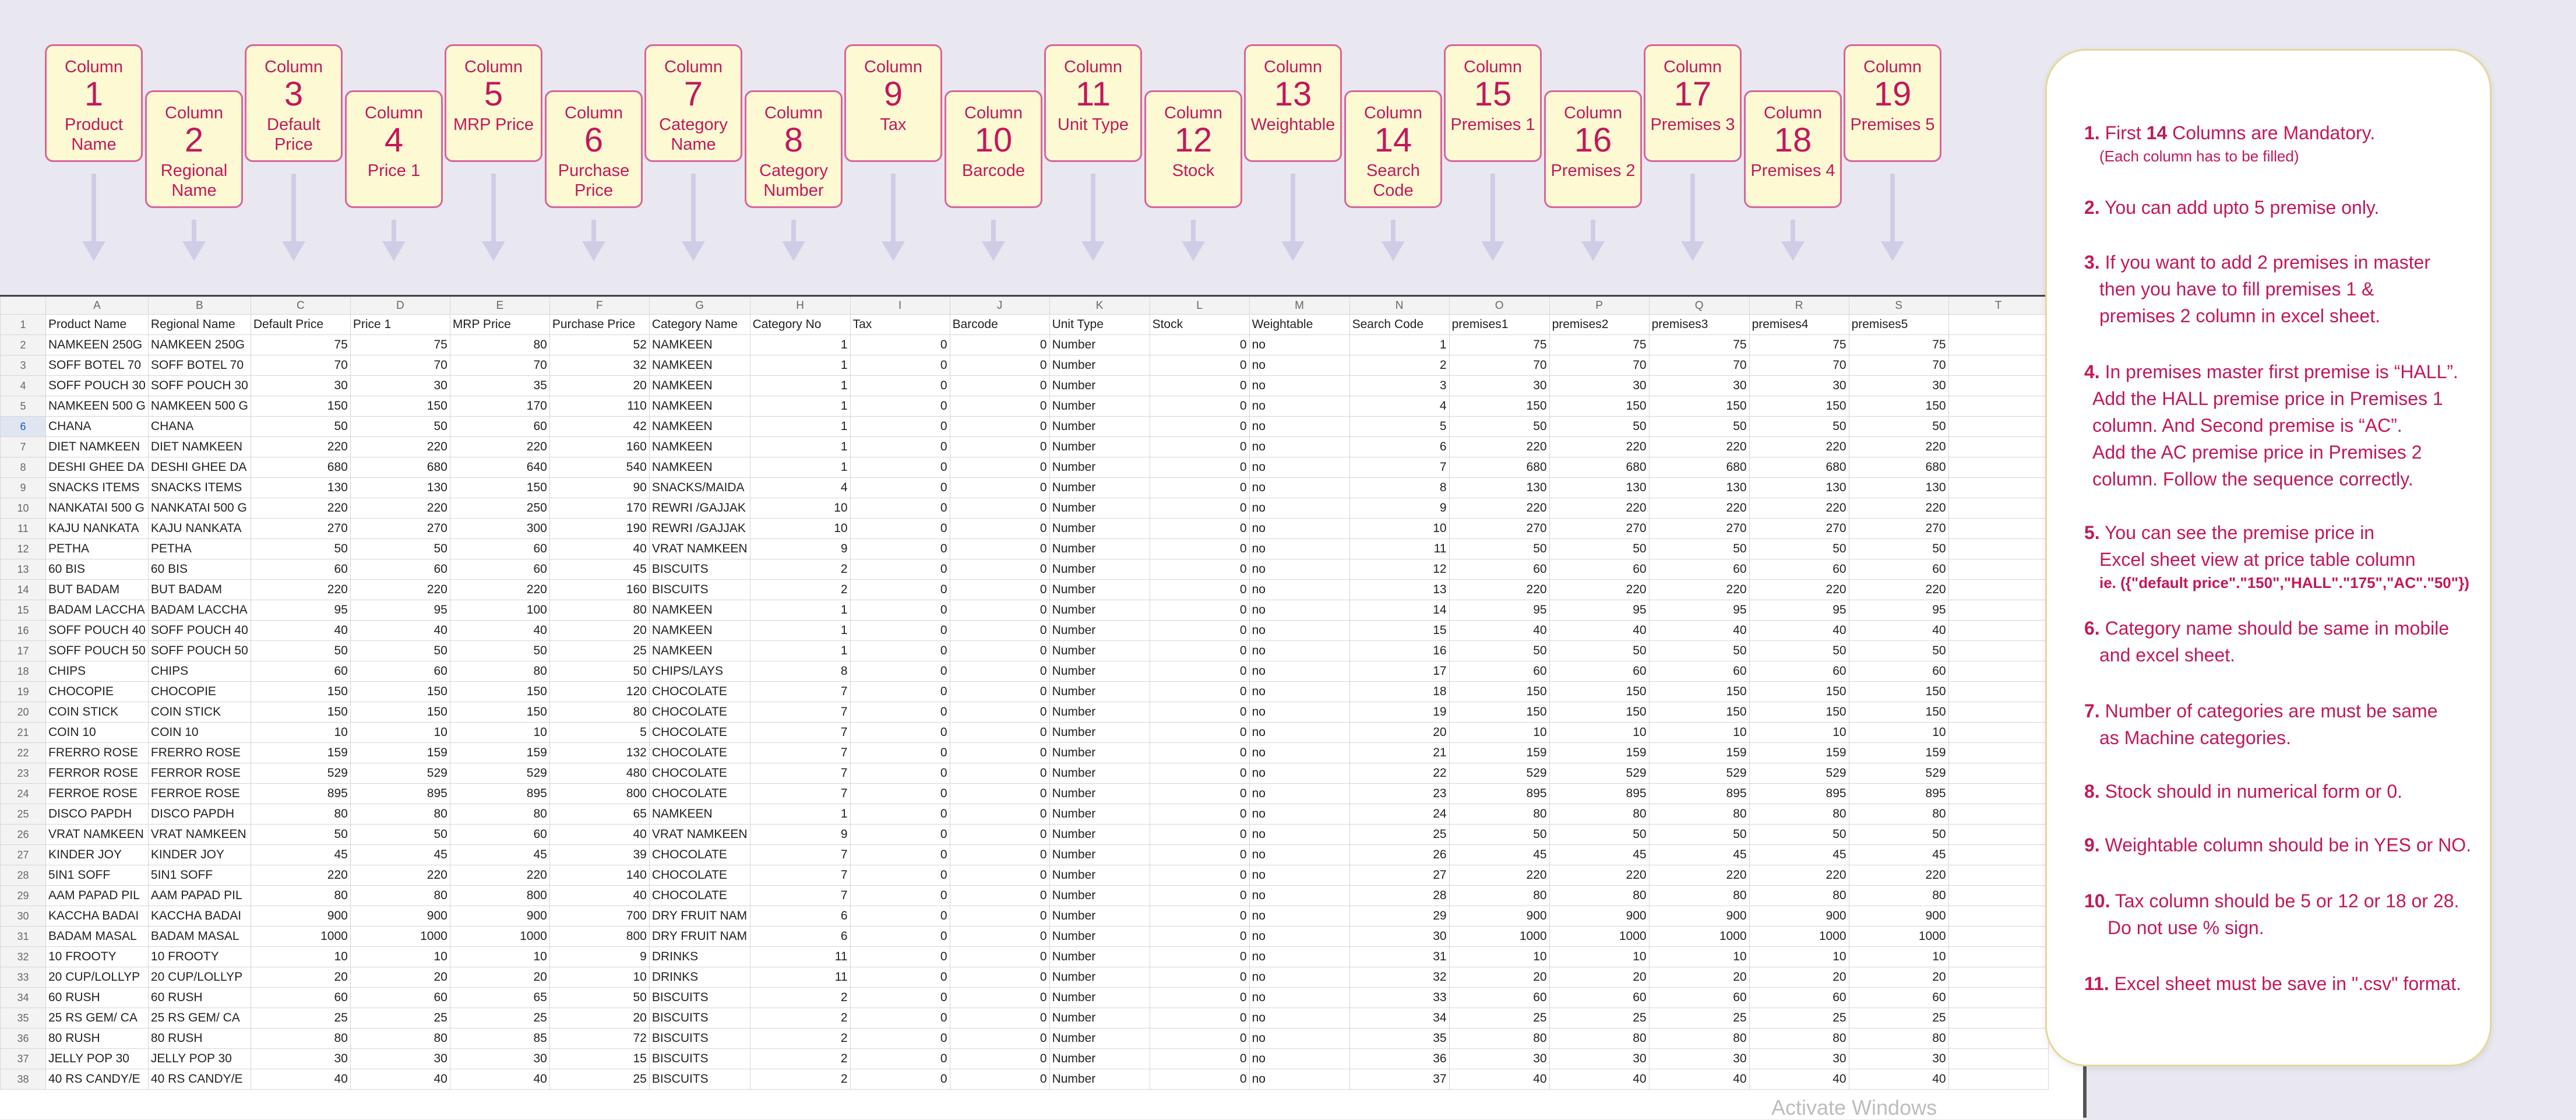 This screenshot has height=1120, width=2576. What do you see at coordinates (1799, 324) in the screenshot?
I see `header-cell: premises4` at bounding box center [1799, 324].